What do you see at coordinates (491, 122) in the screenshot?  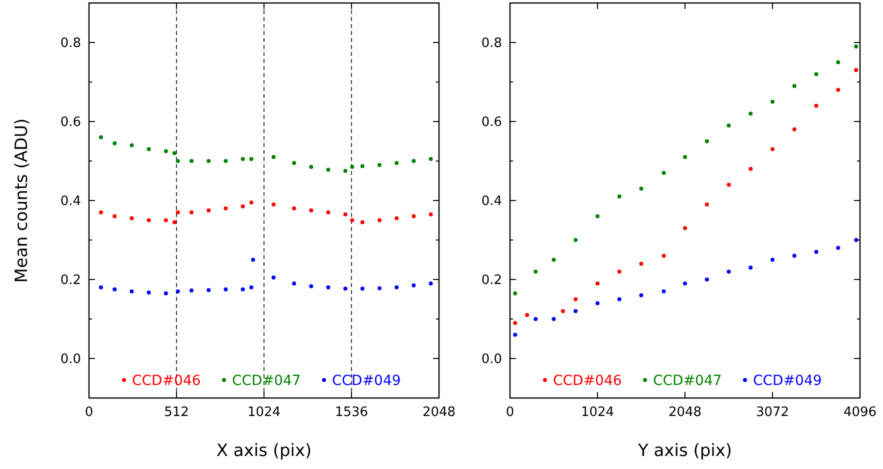 I see `y-tick-label: 0.6` at bounding box center [491, 122].